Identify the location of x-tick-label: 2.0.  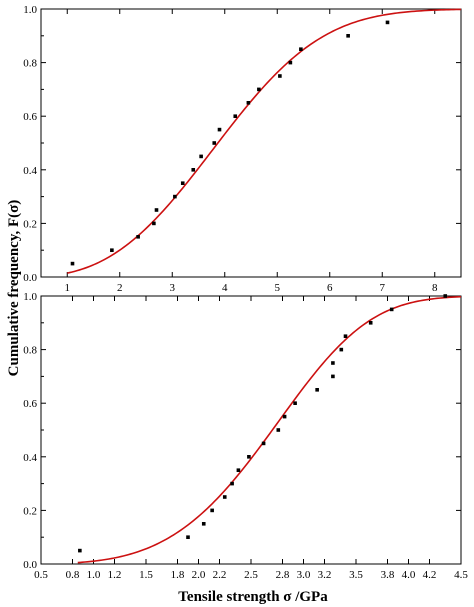
(199, 575).